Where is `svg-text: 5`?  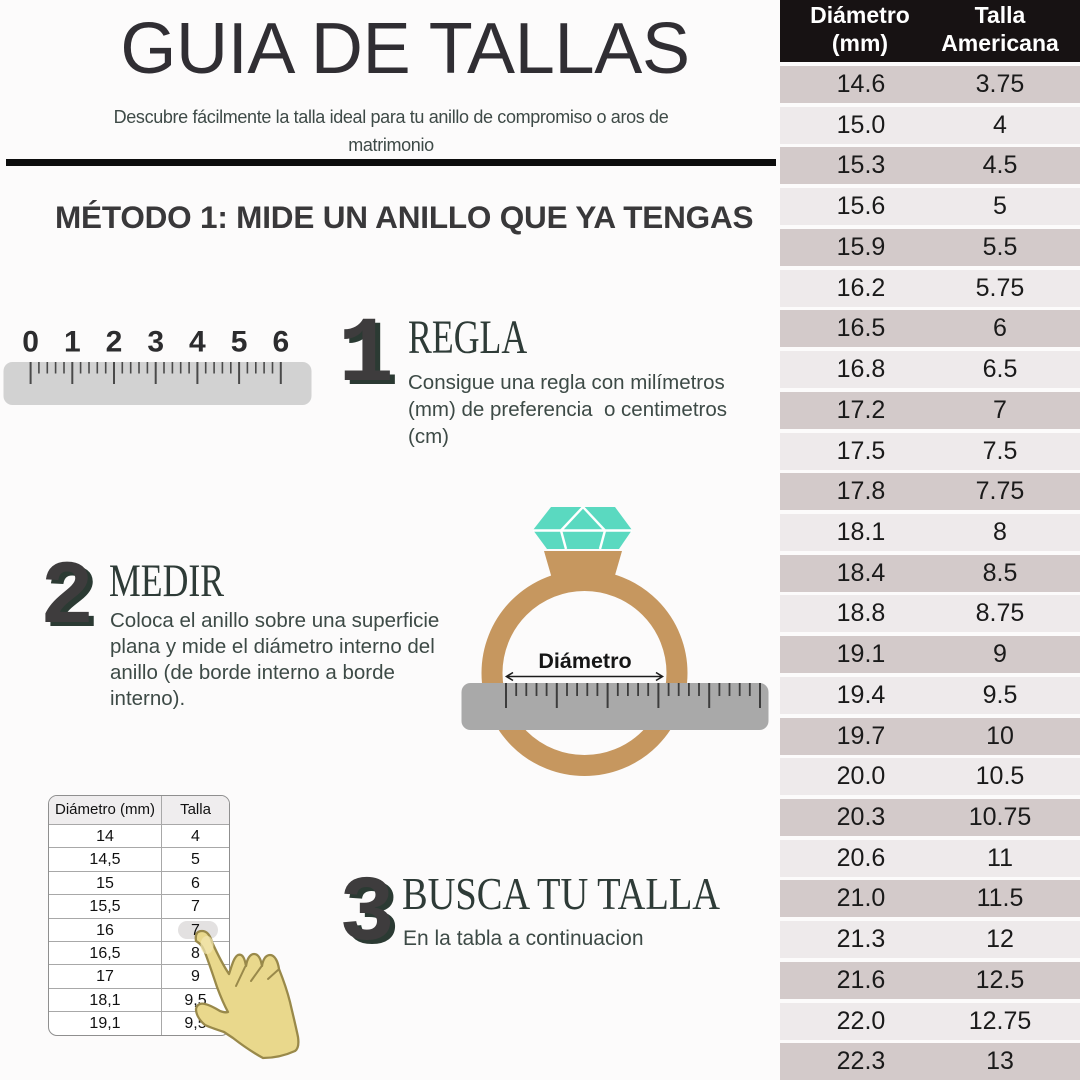 svg-text: 5 is located at coordinates (239, 342).